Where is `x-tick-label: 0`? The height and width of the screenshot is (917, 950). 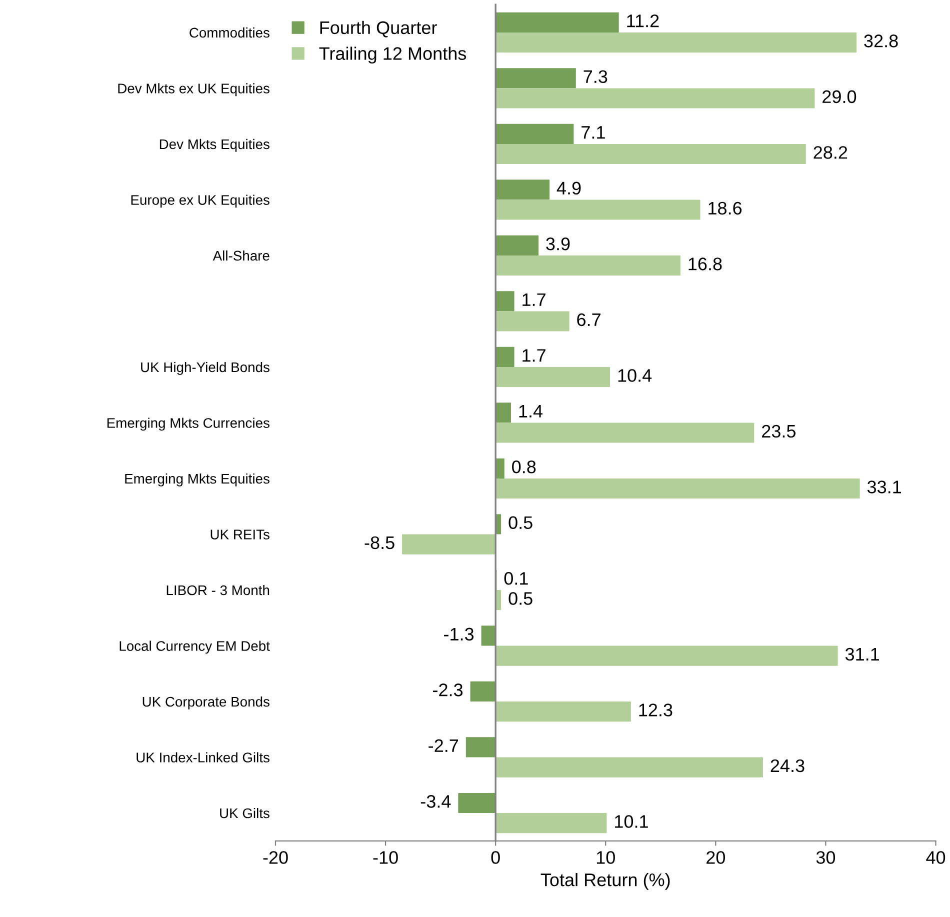 x-tick-label: 0 is located at coordinates (495, 857).